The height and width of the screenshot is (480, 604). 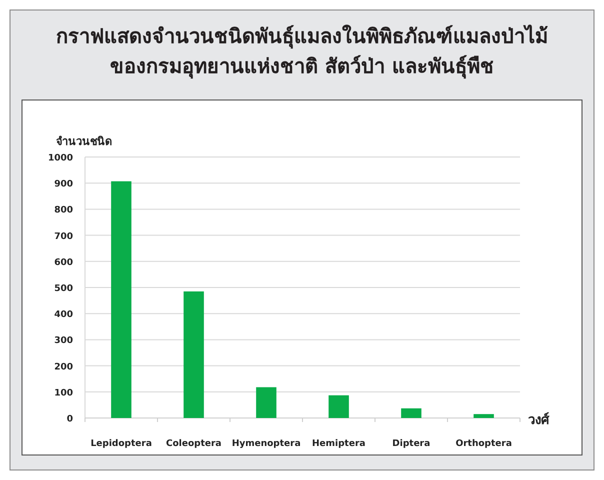 I want to click on y-tick-label: 0, so click(x=69, y=419).